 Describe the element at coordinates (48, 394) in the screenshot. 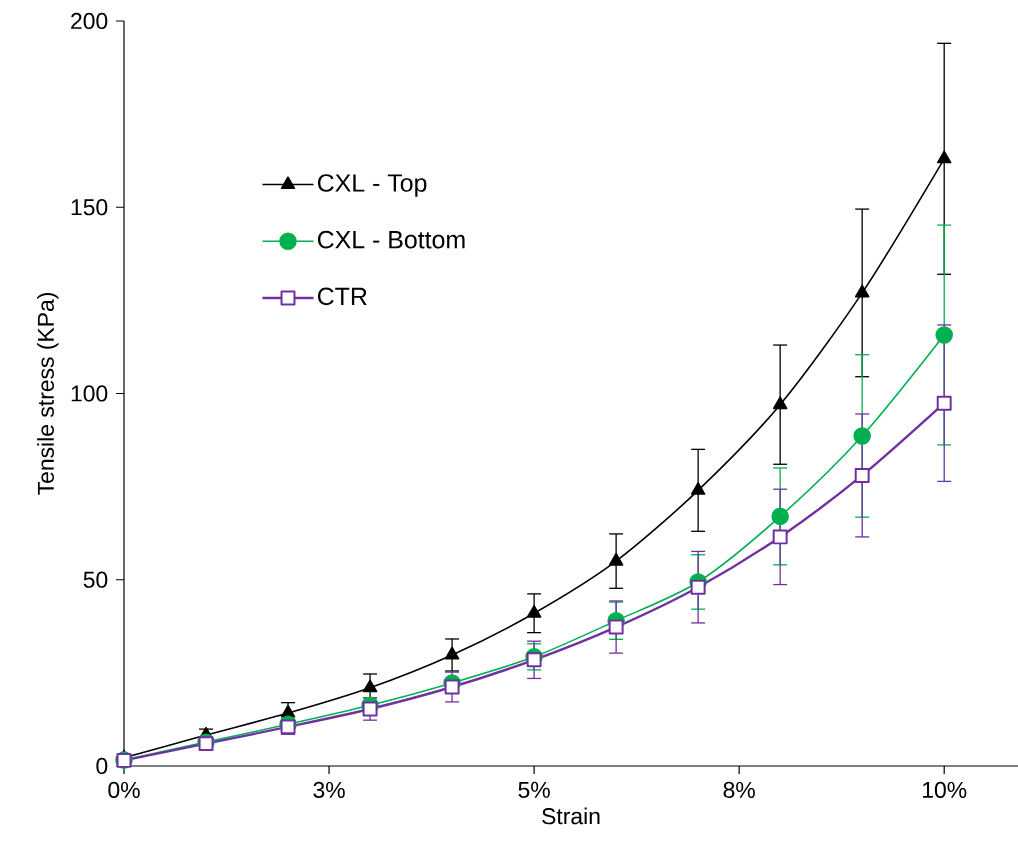

I see `y-axis-title: Tensile stress (KPa)` at that location.